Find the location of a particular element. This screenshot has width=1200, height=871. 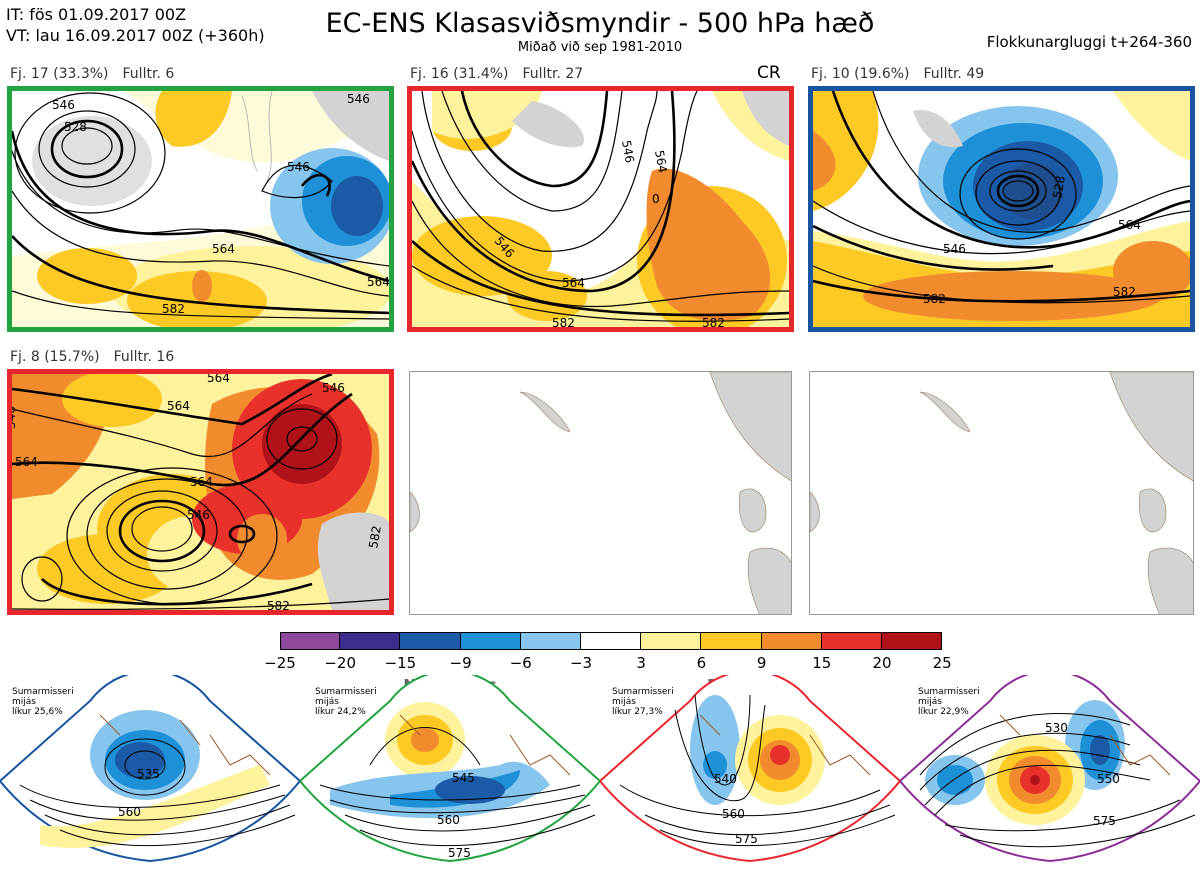

cluster-3-rep: Fulltr. 49 is located at coordinates (954, 74).